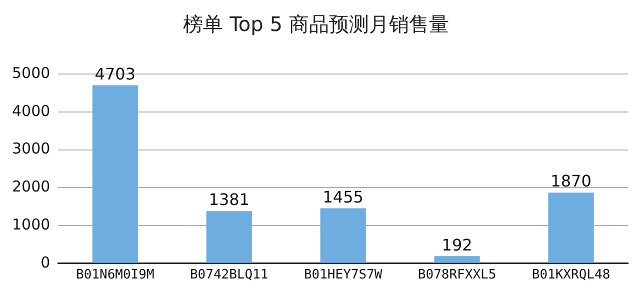 The width and height of the screenshot is (640, 291). What do you see at coordinates (343, 275) in the screenshot?
I see `x-tick-label: B01HEY7S7W` at bounding box center [343, 275].